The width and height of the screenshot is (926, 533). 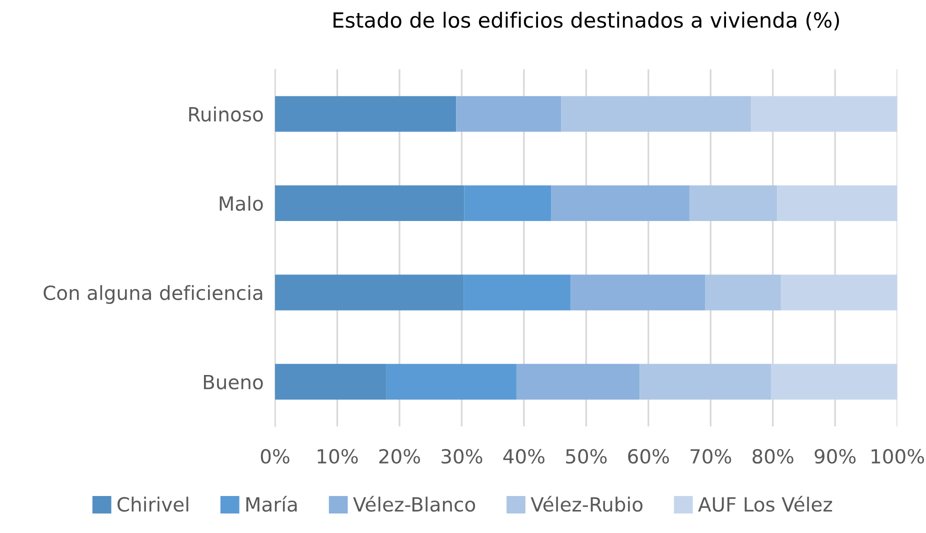 What do you see at coordinates (586, 456) in the screenshot?
I see `x-tick-label: 50%` at bounding box center [586, 456].